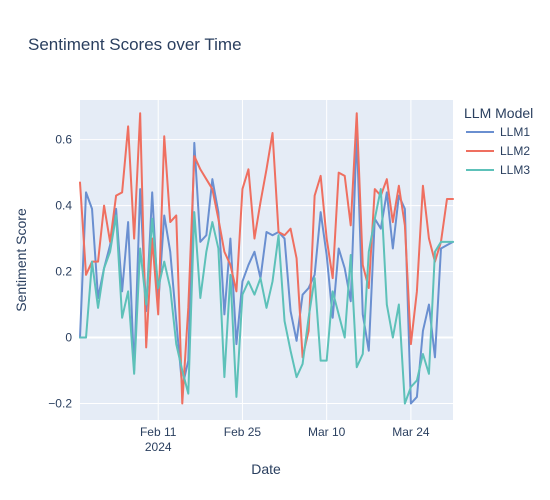 This screenshot has width=550, height=500. I want to click on legend-label: LLM3, so click(515, 170).